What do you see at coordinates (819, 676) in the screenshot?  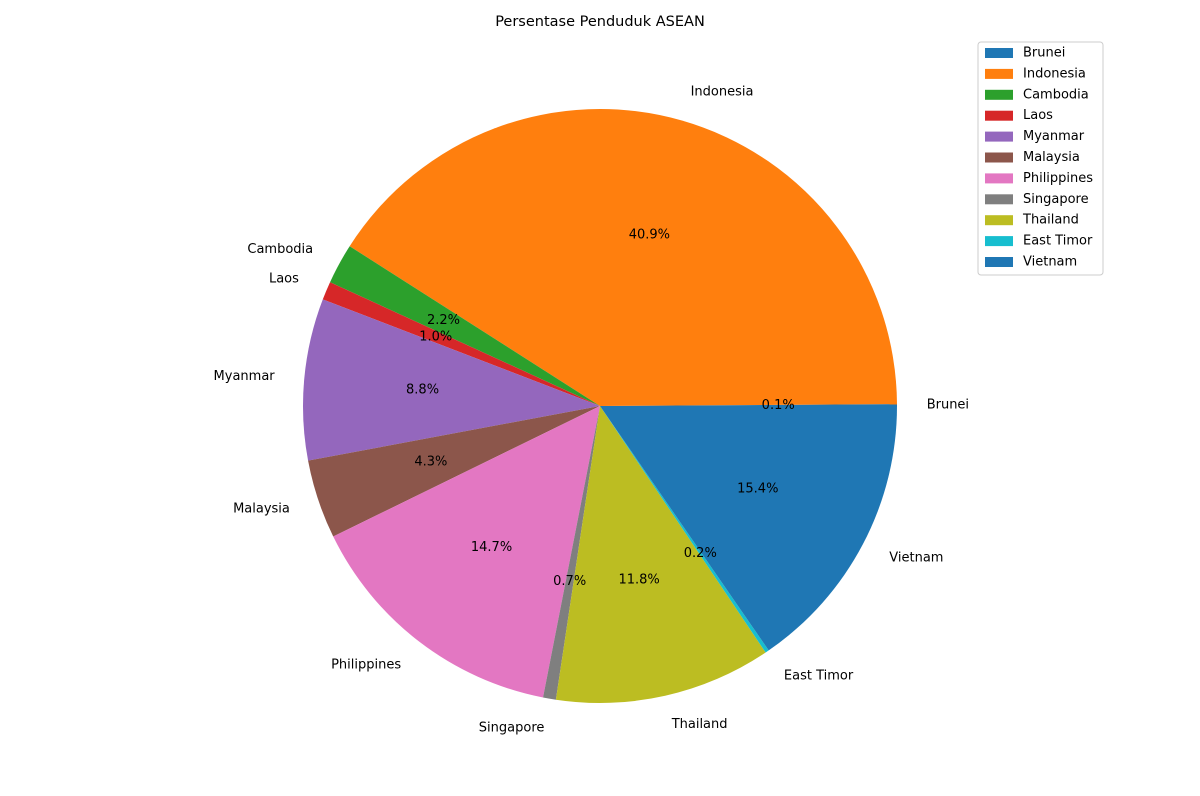 I see `slice-label-east-timor: East Timor` at bounding box center [819, 676].